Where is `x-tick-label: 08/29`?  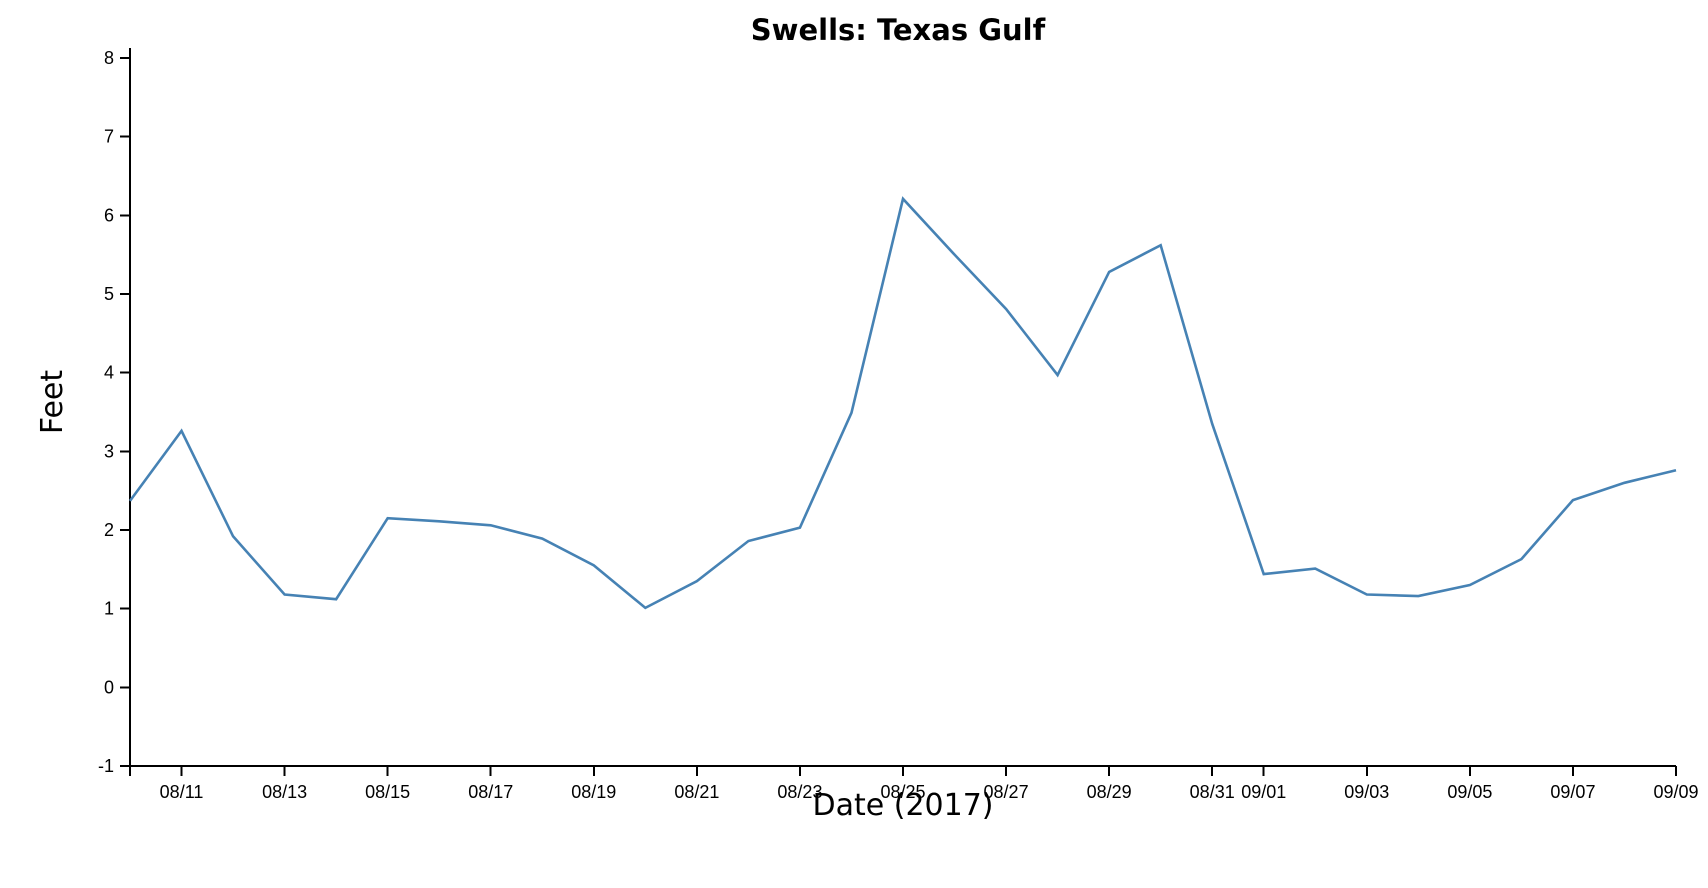
x-tick-label: 08/29 is located at coordinates (1109, 792).